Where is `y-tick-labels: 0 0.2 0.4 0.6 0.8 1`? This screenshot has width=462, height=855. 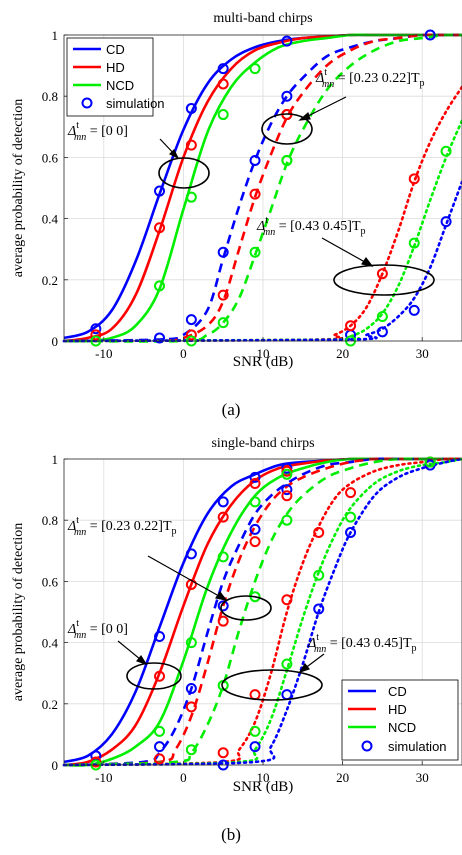
y-tick-labels: 0 0.2 0.4 0.6 0.8 1 is located at coordinates (55, 188).